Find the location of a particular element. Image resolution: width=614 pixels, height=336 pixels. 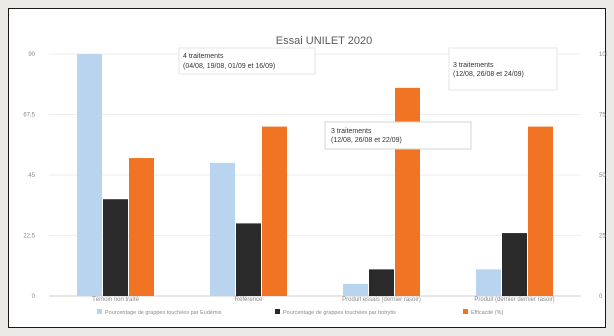

right-tick-label: 75 is located at coordinates (602, 116).